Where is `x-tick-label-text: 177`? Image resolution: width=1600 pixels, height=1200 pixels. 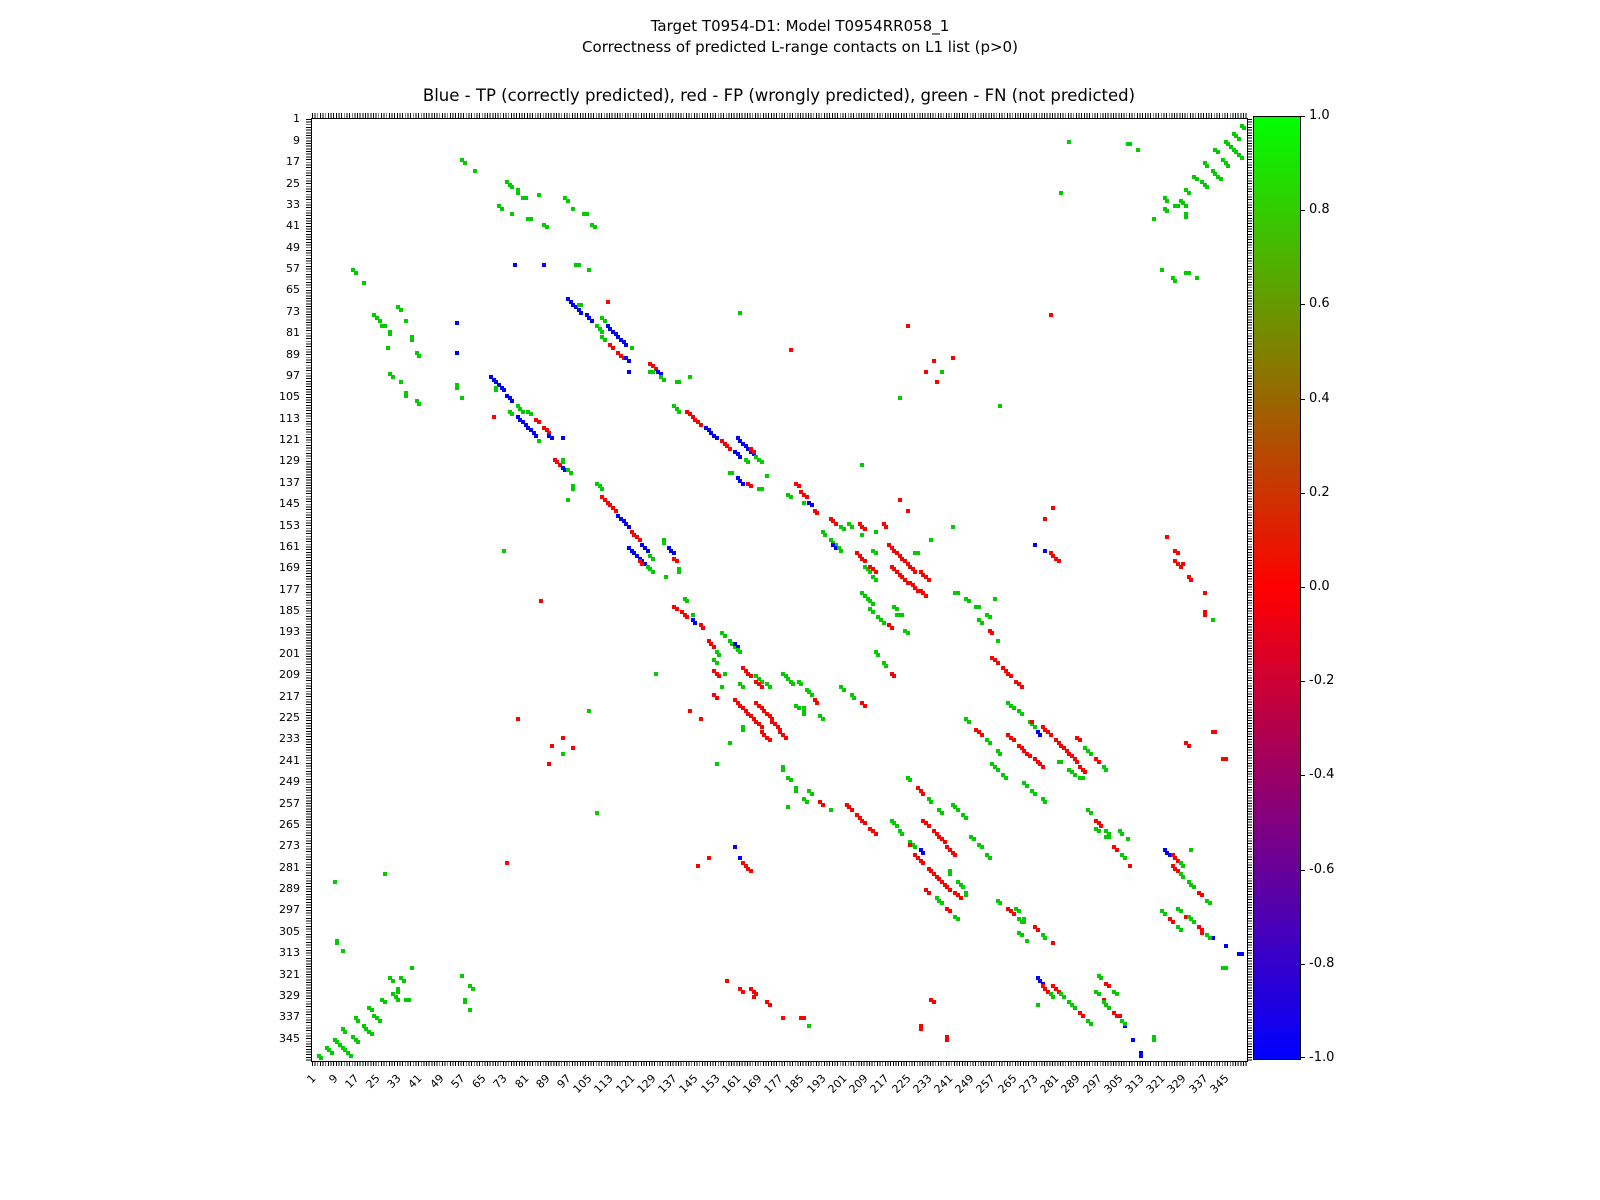 x-tick-label-text: 177 is located at coordinates (773, 1083).